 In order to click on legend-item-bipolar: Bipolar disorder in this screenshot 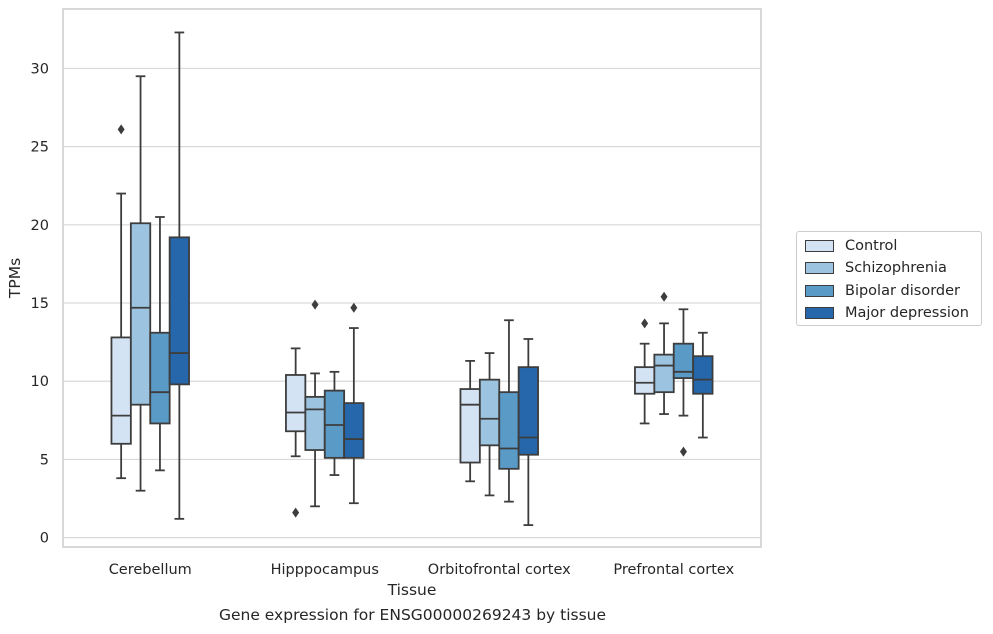, I will do `click(882, 291)`.